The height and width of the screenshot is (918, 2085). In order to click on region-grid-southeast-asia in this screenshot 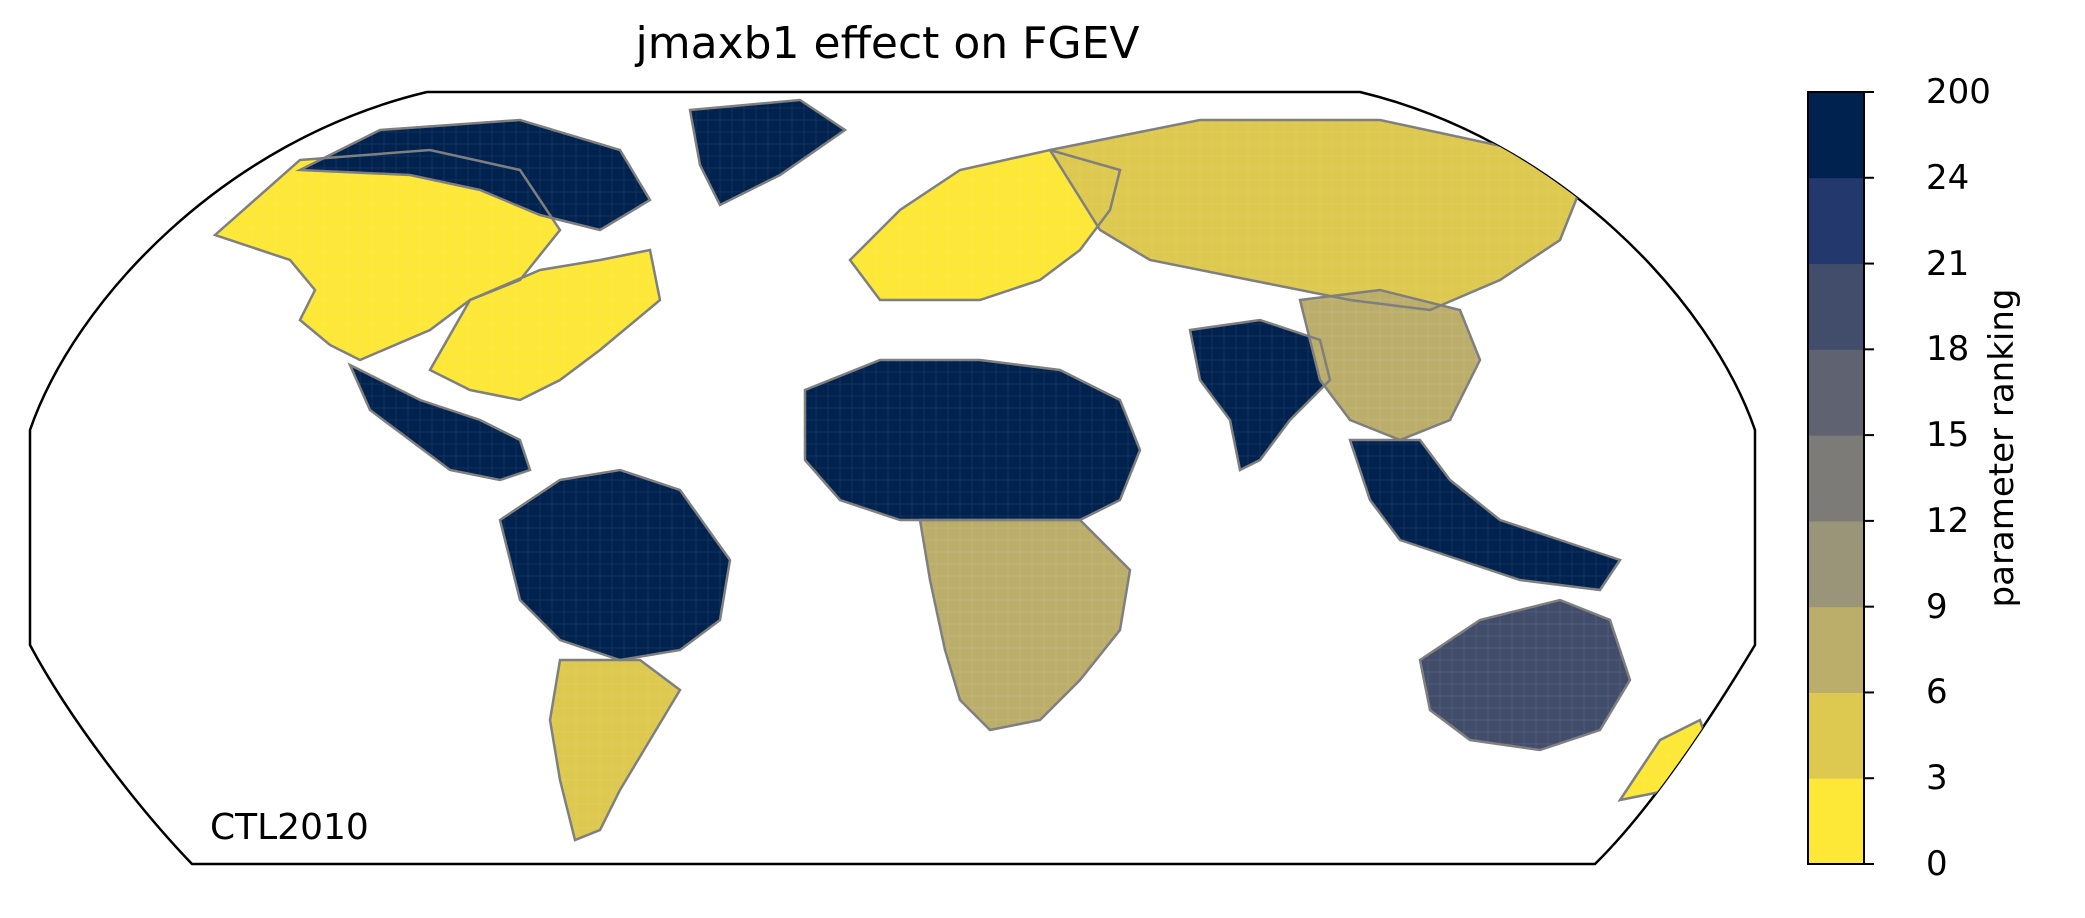, I will do `click(1485, 515)`.